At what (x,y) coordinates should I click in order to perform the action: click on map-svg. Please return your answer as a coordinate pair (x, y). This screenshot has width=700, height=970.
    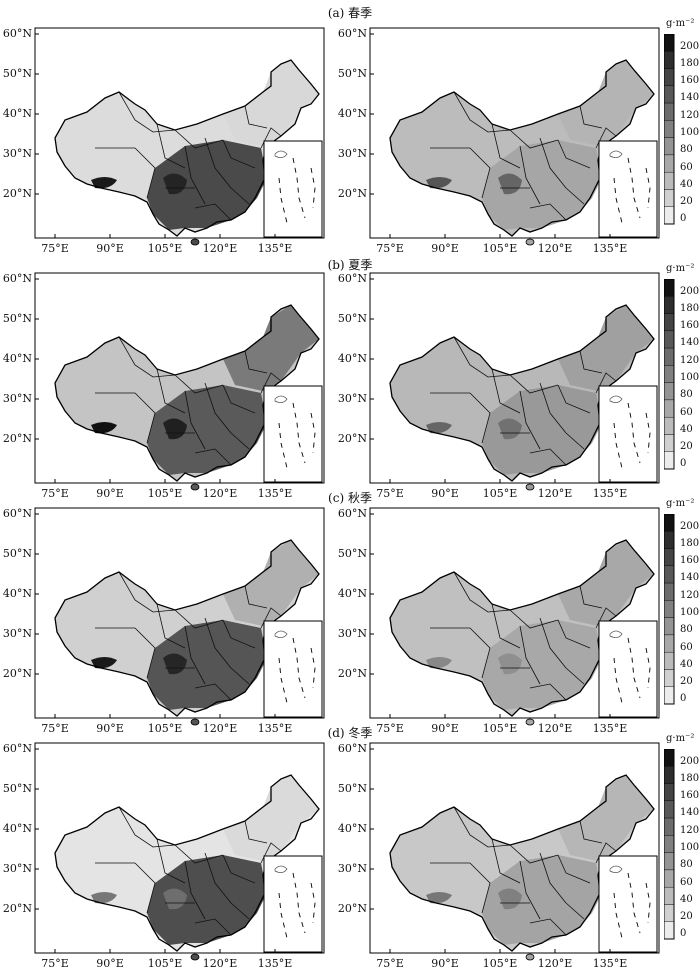
    Looking at the image, I should click on (514, 616).